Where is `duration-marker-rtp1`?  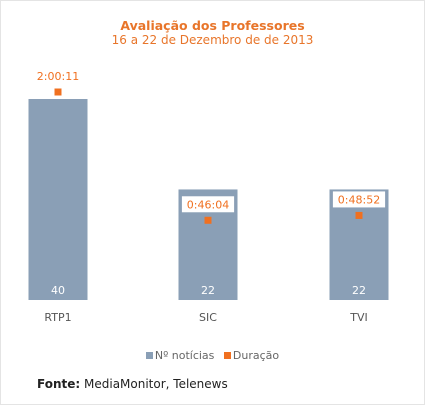 duration-marker-rtp1 is located at coordinates (58, 92).